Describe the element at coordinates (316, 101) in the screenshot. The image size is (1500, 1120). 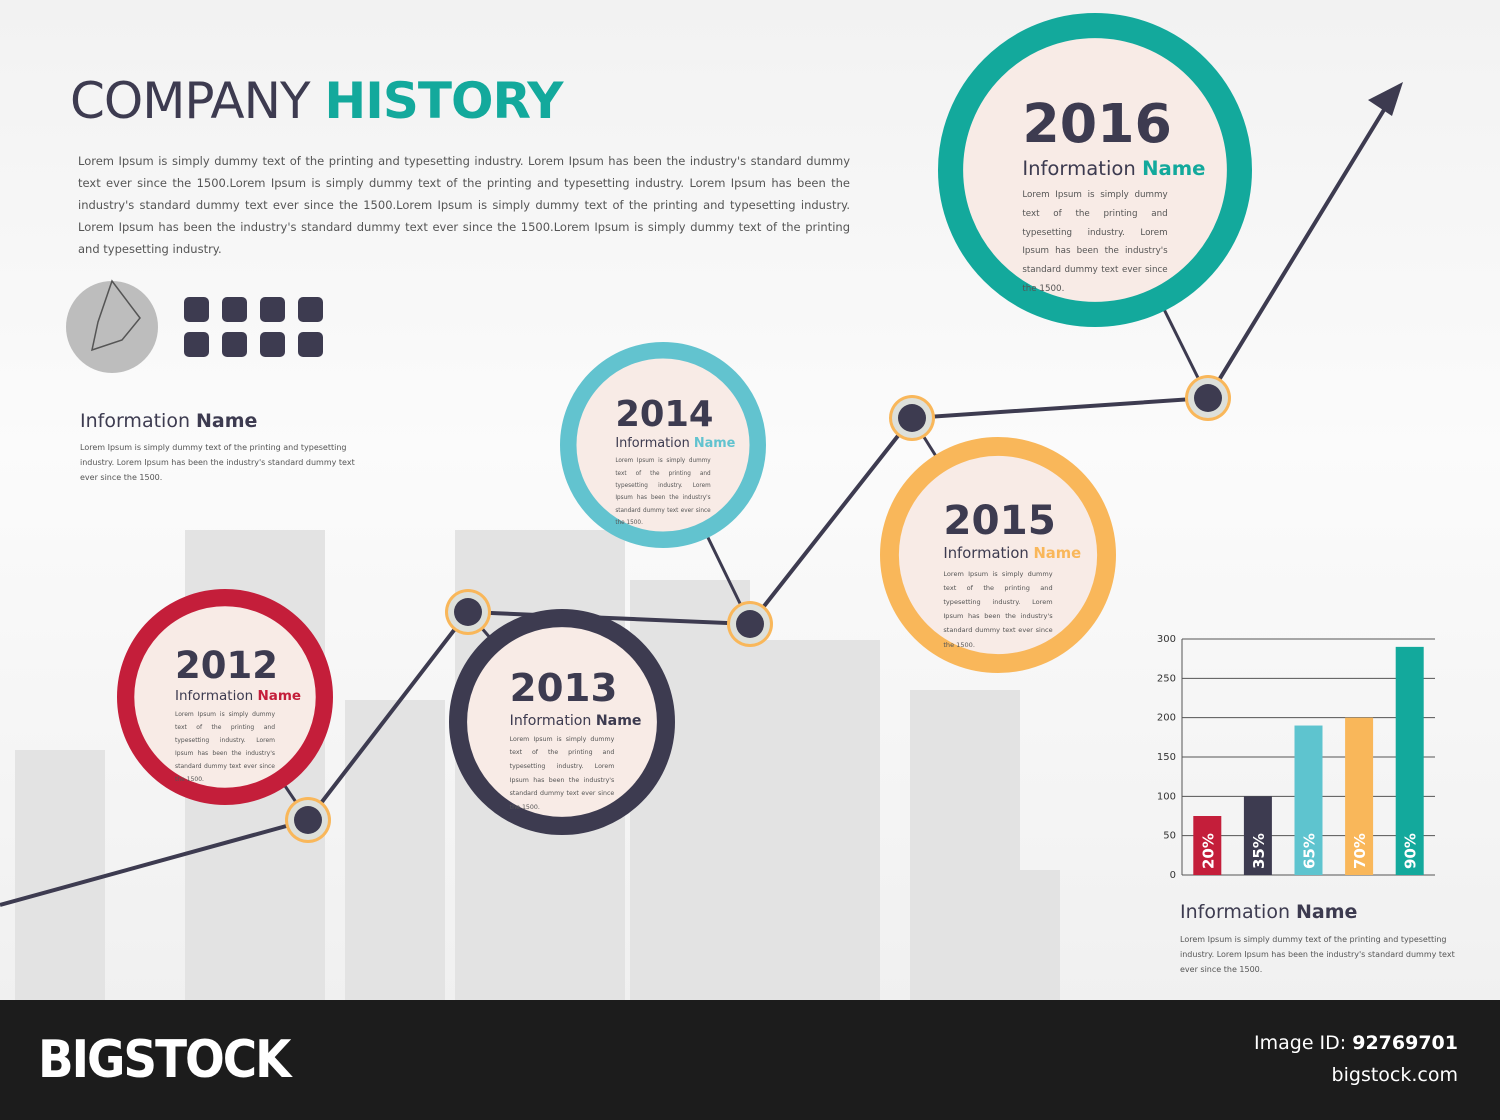
I see `title: COMPANY HISTORY` at that location.